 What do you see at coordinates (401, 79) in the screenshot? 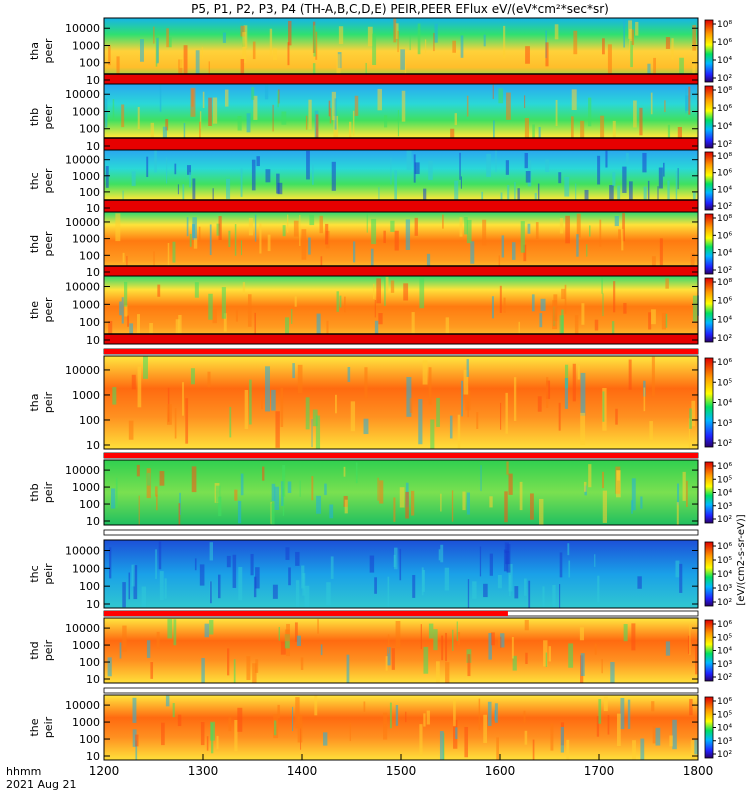
I see `low-energy-band` at bounding box center [401, 79].